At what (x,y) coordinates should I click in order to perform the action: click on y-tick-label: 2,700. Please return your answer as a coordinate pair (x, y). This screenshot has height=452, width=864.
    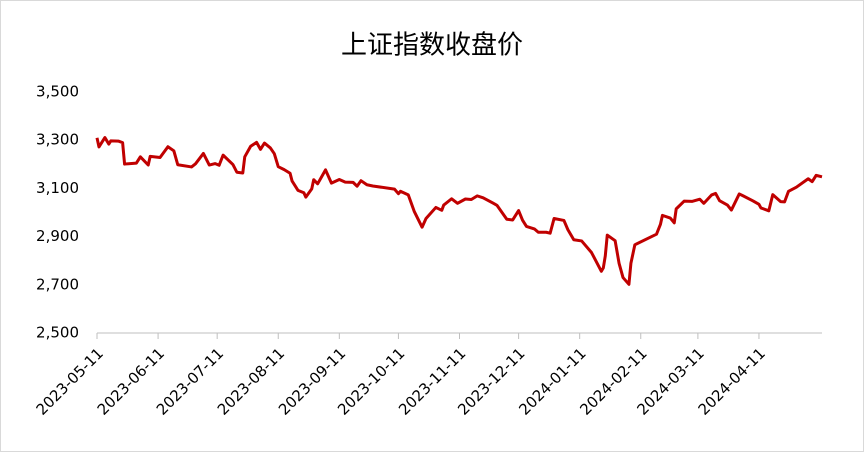
    Looking at the image, I should click on (57, 284).